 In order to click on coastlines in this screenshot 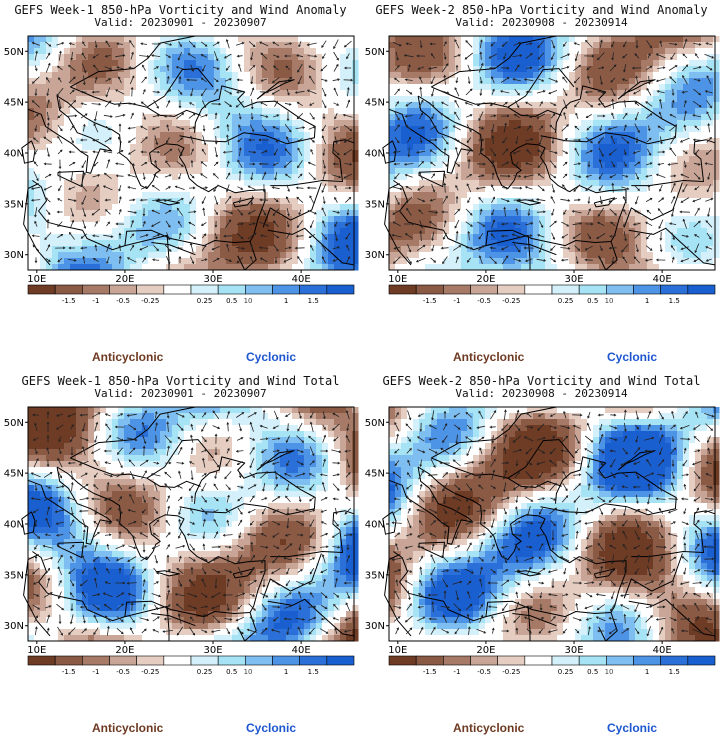, I will do `click(188, 153)`.